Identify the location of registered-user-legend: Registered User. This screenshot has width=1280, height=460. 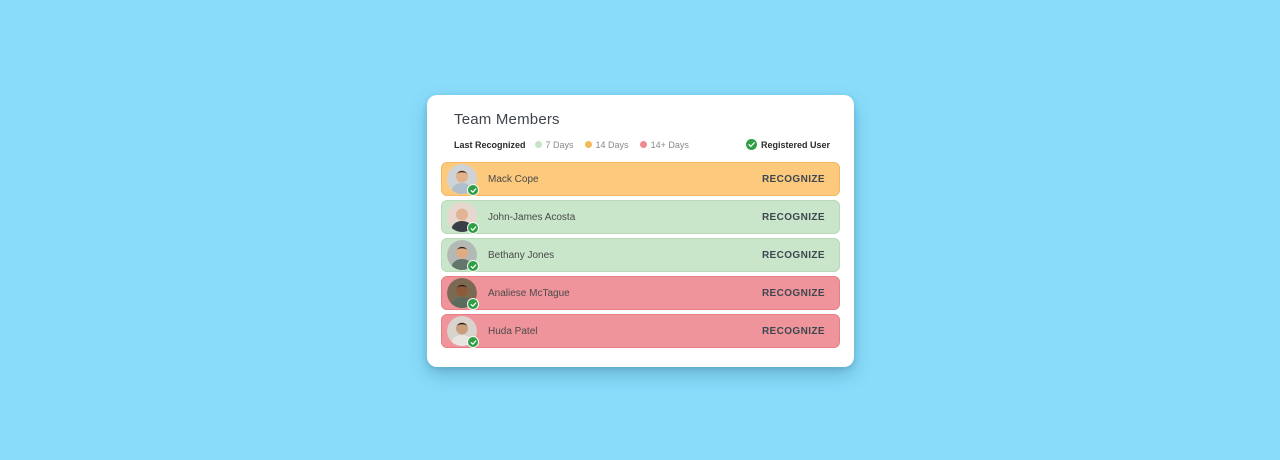
(787, 144).